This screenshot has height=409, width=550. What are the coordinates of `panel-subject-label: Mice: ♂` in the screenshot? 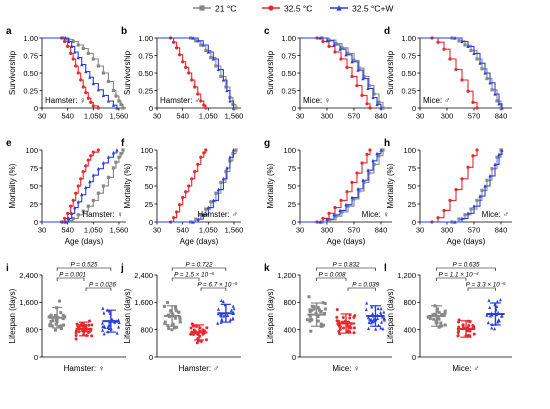 It's located at (436, 100).